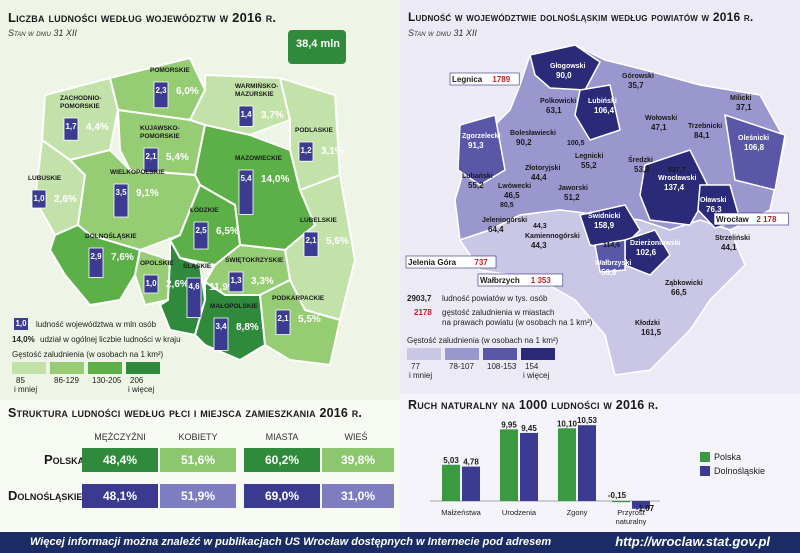 Image resolution: width=800 pixels, height=553 pixels. Describe the element at coordinates (160, 136) in the screenshot. I see `voivodeship-name: POMORSKIE` at that location.